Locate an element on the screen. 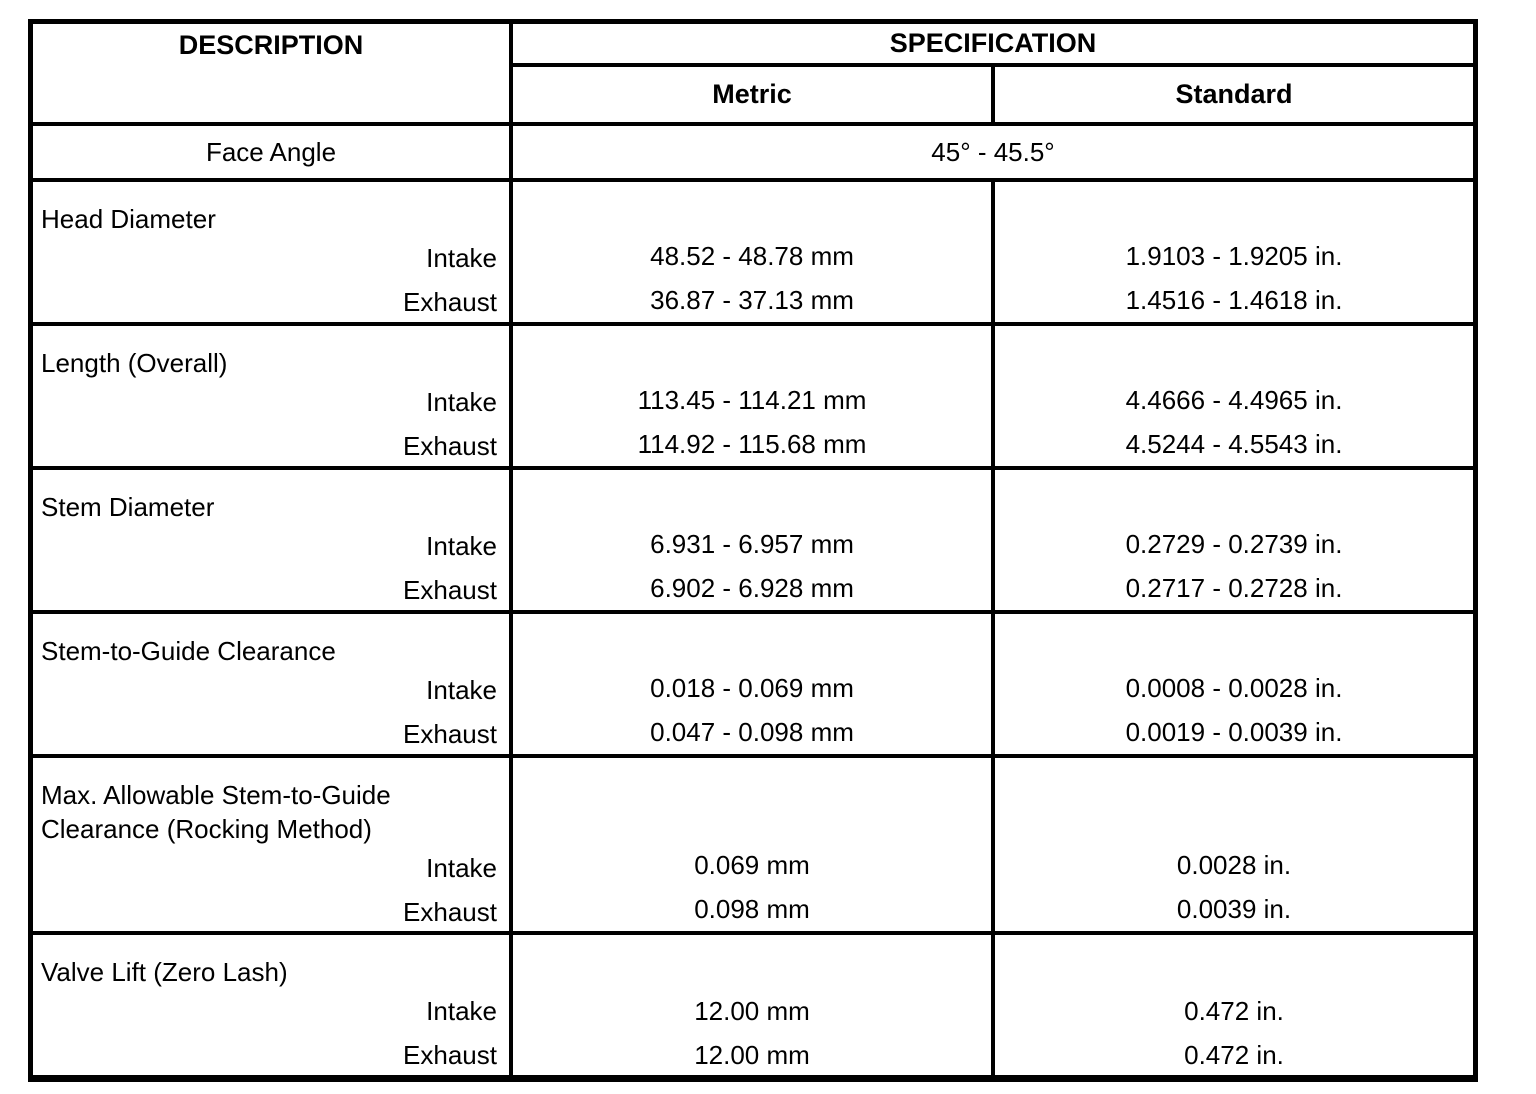 Image resolution: width=1536 pixels, height=1094 pixels. exhaust-standard-value: 0.2717 - 0.2728 in. is located at coordinates (1234, 587).